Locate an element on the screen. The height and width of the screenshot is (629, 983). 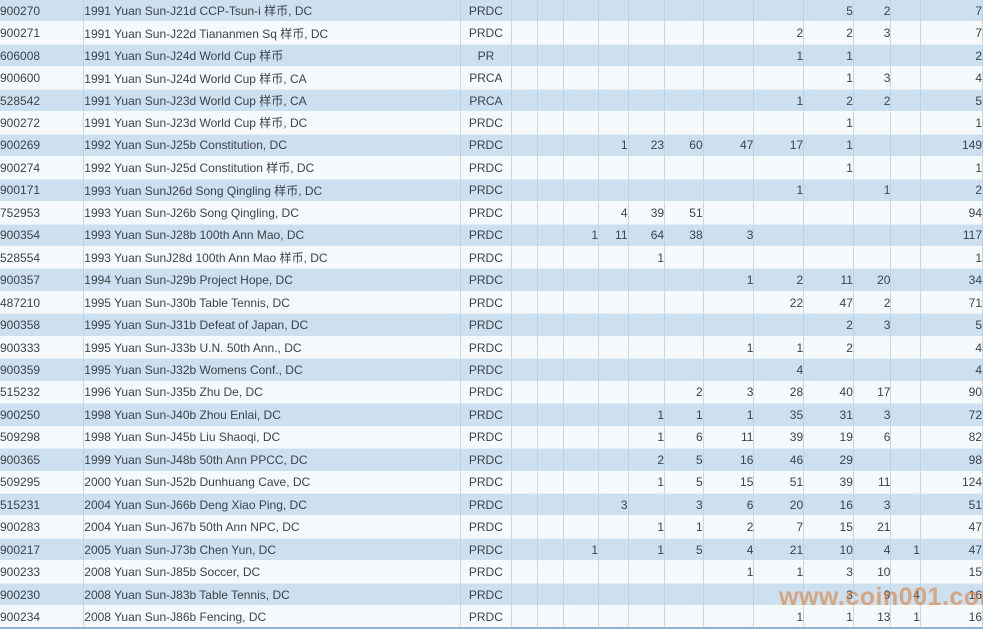
cert-number-link: 900358 is located at coordinates (42, 325).